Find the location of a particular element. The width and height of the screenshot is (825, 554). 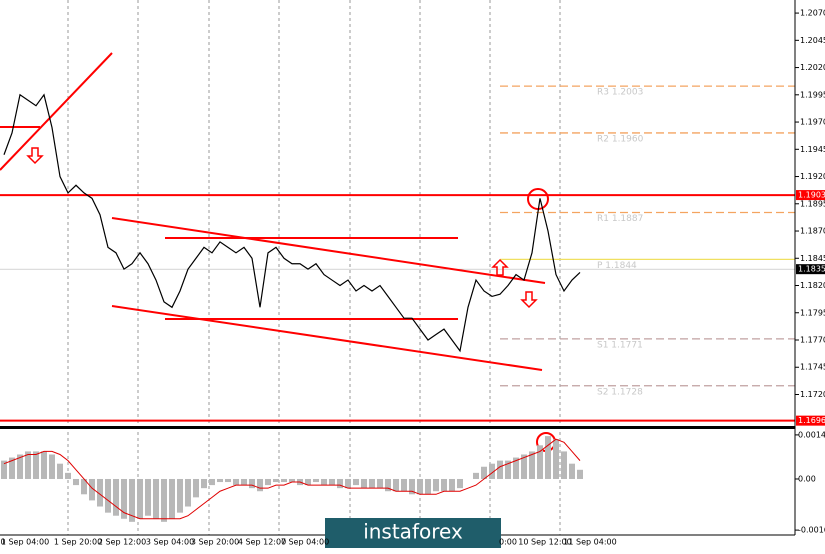

y-tick-label: 1.1870 is located at coordinates (812, 231).